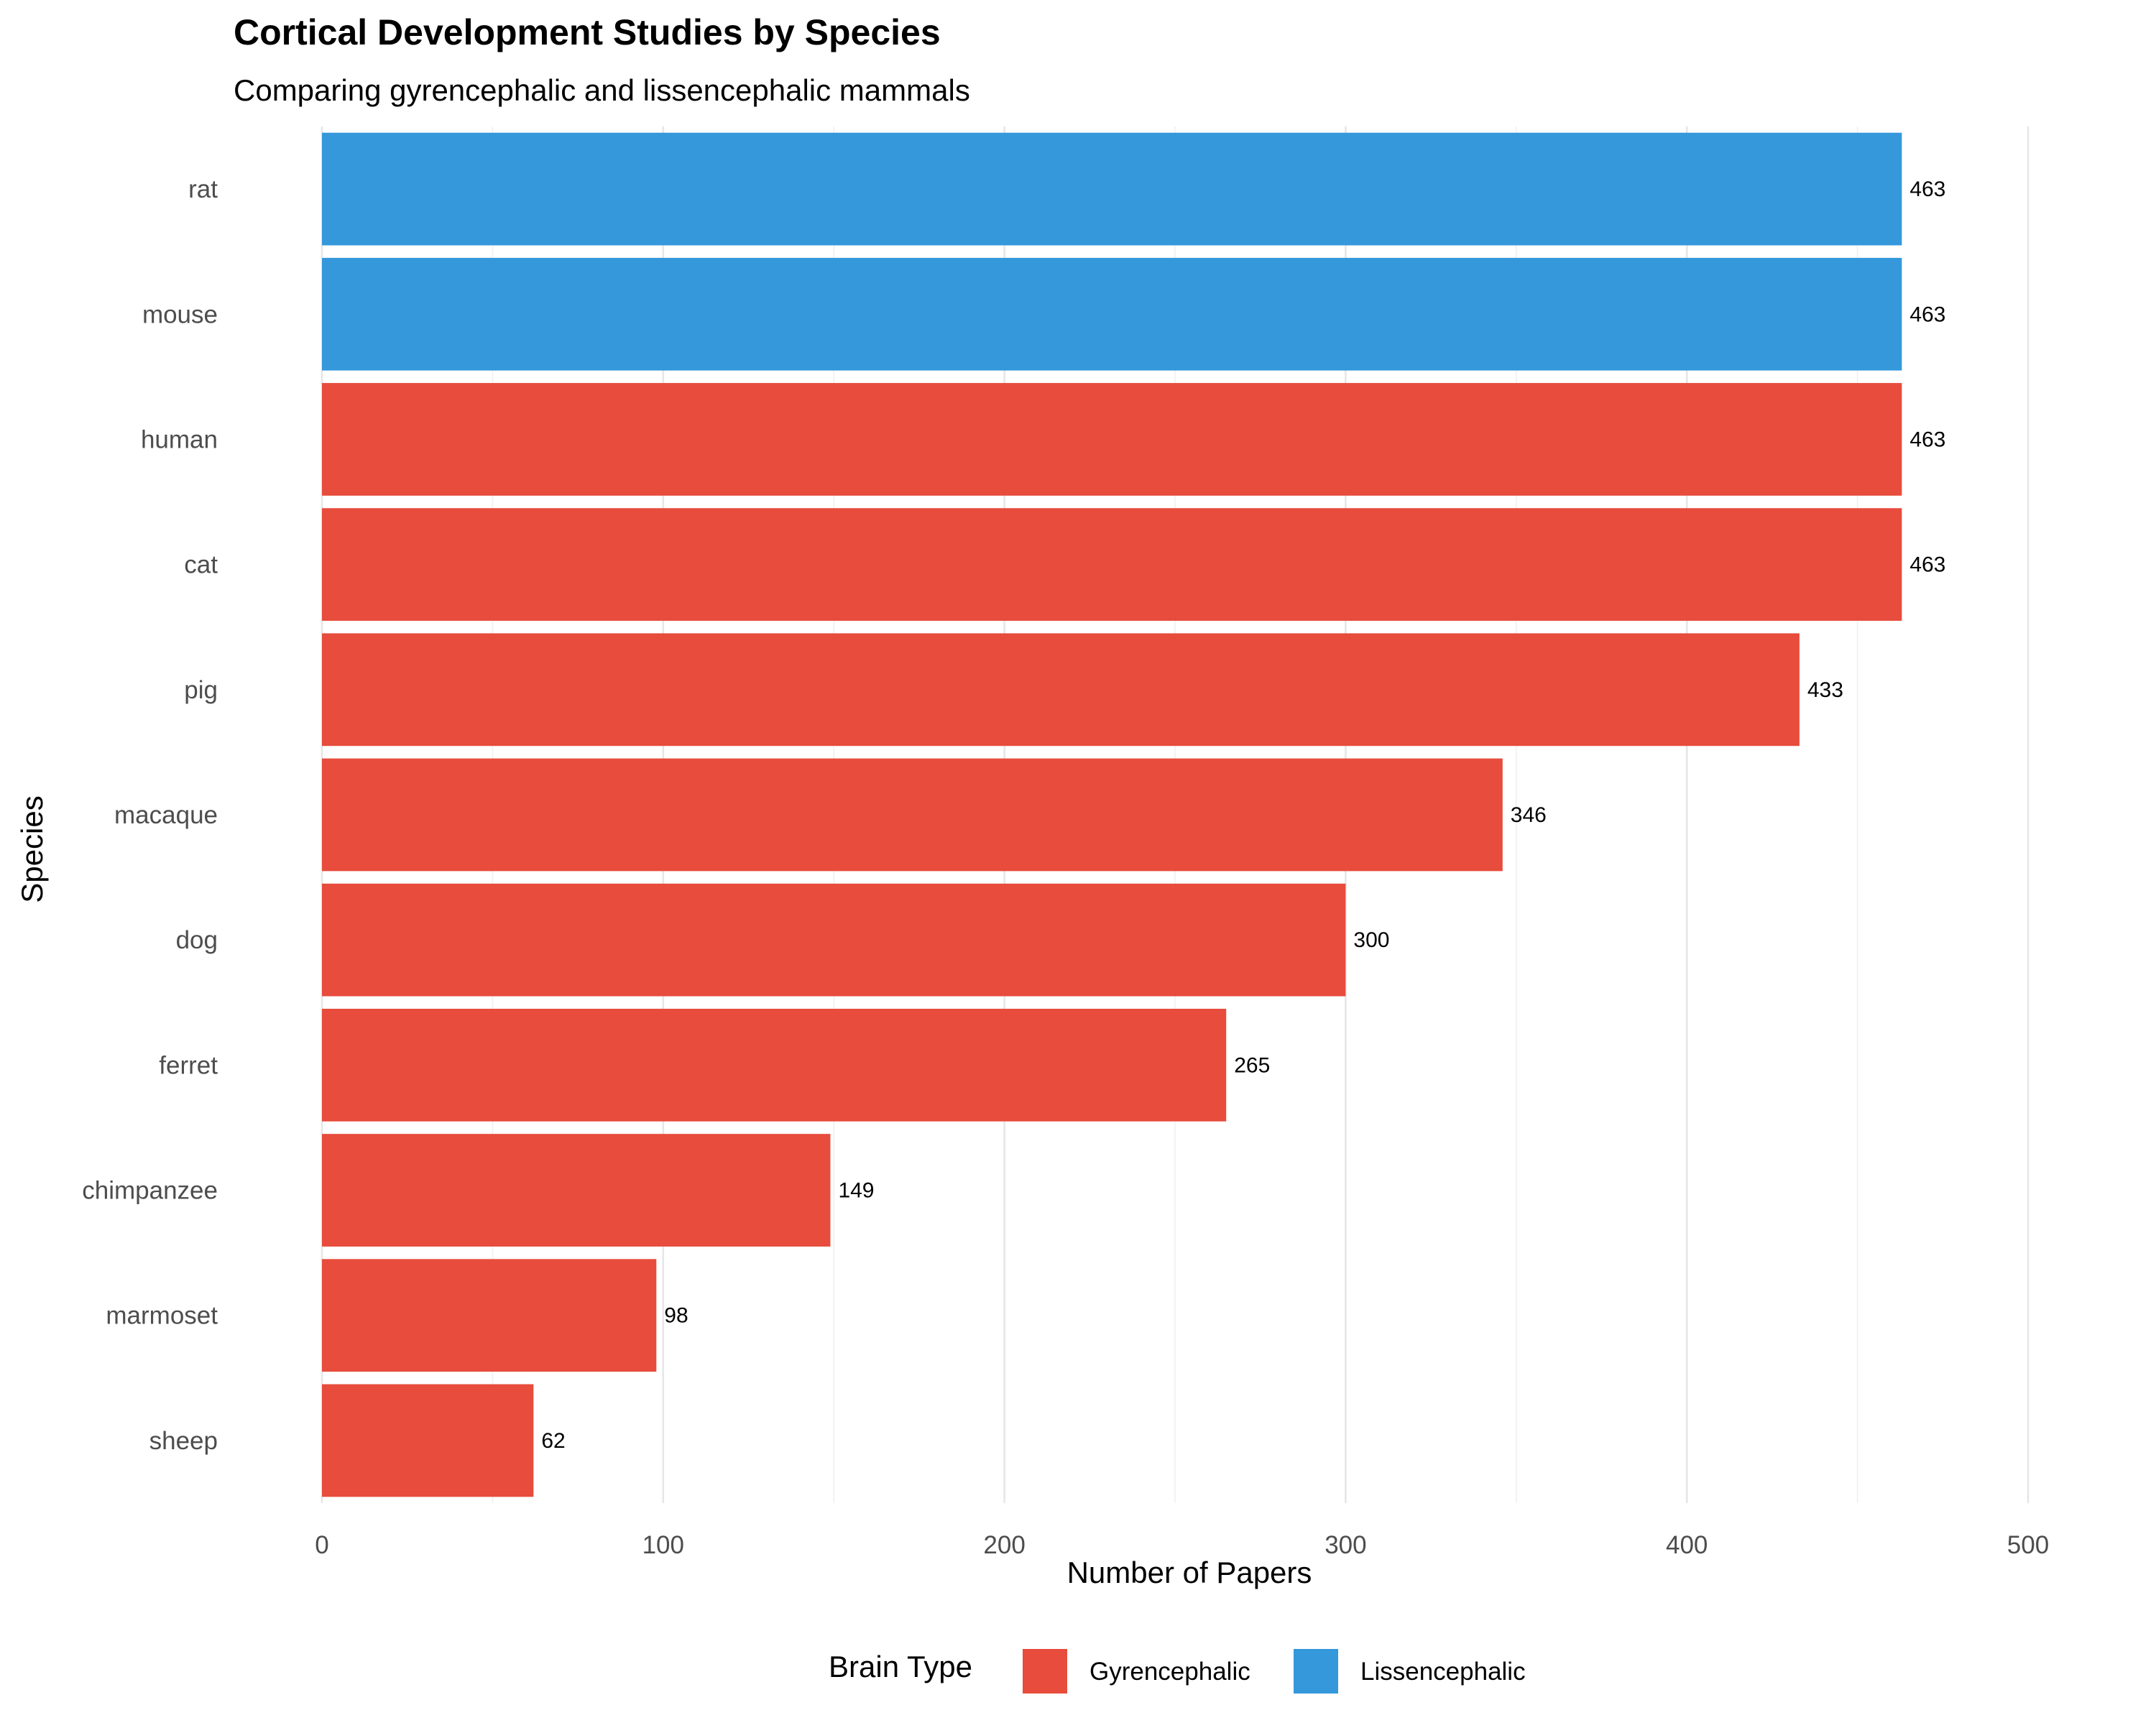  What do you see at coordinates (587, 32) in the screenshot?
I see `chart-title: Cortical Development Studies by Species` at bounding box center [587, 32].